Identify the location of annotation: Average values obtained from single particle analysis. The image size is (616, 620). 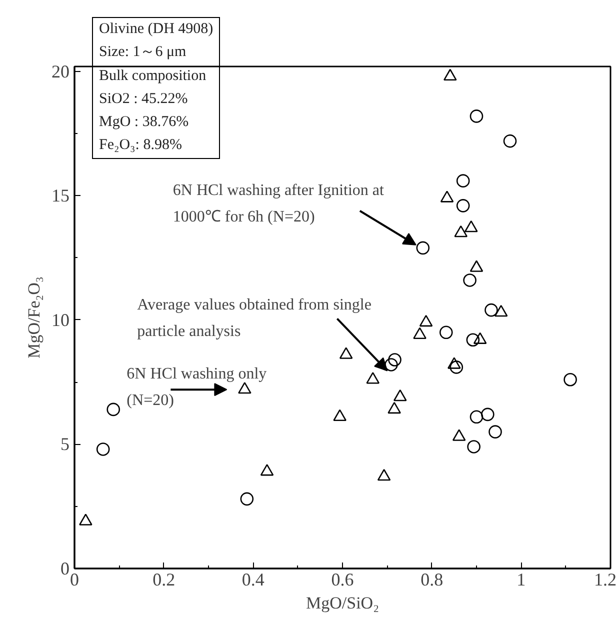
(254, 318).